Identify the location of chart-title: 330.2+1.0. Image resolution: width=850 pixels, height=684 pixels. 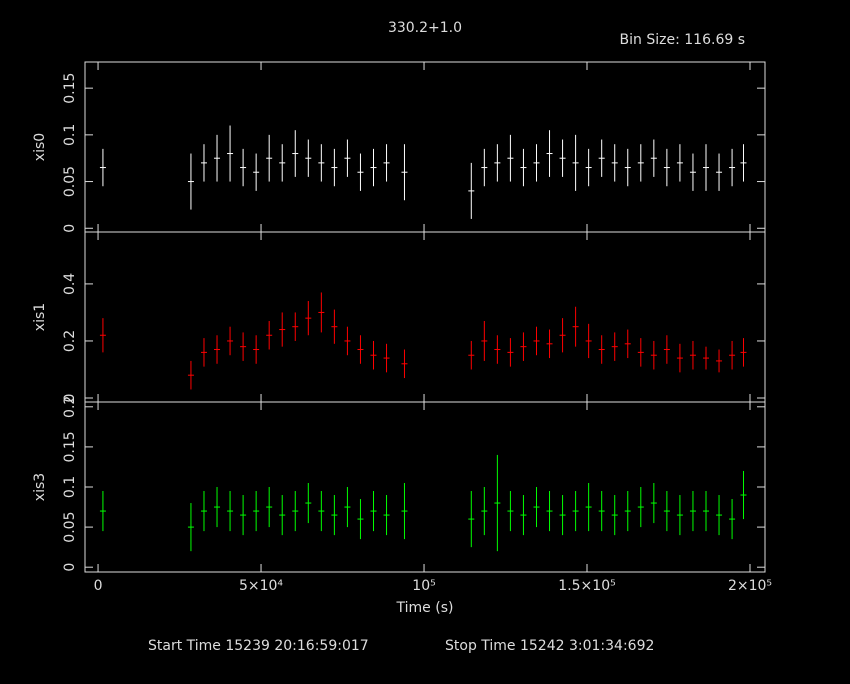
(425, 28).